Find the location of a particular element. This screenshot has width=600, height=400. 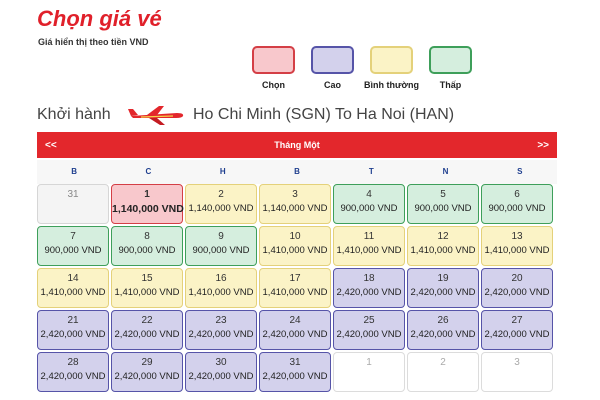

fare-price: 1,140,000 VND is located at coordinates (221, 208).